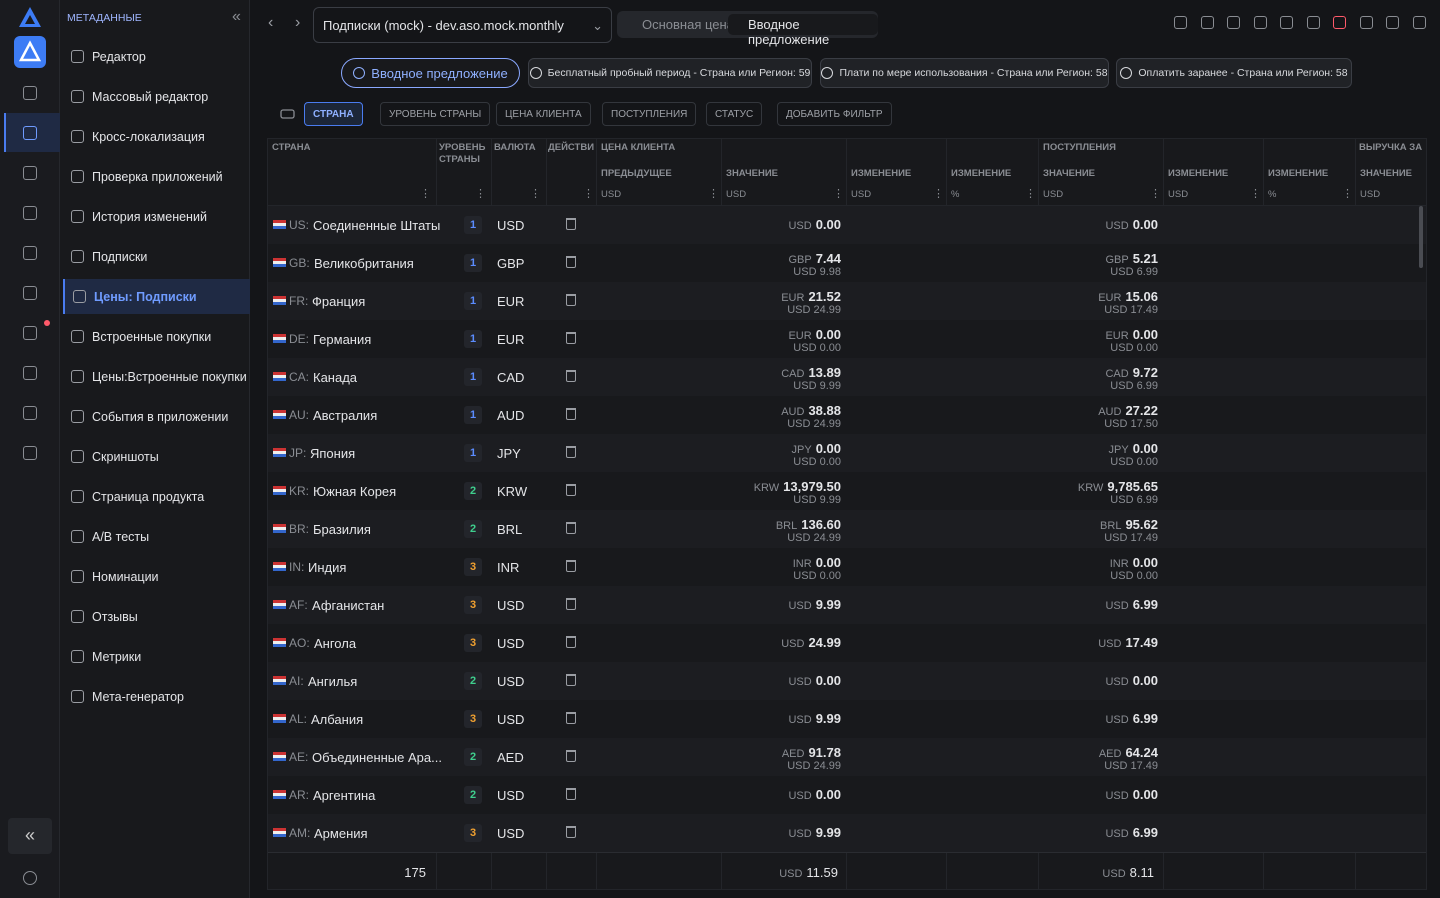 The width and height of the screenshot is (1440, 898). Describe the element at coordinates (462, 153) in the screenshot. I see `column-group-header: УРОВЕНЬ СТРАНЫ` at that location.